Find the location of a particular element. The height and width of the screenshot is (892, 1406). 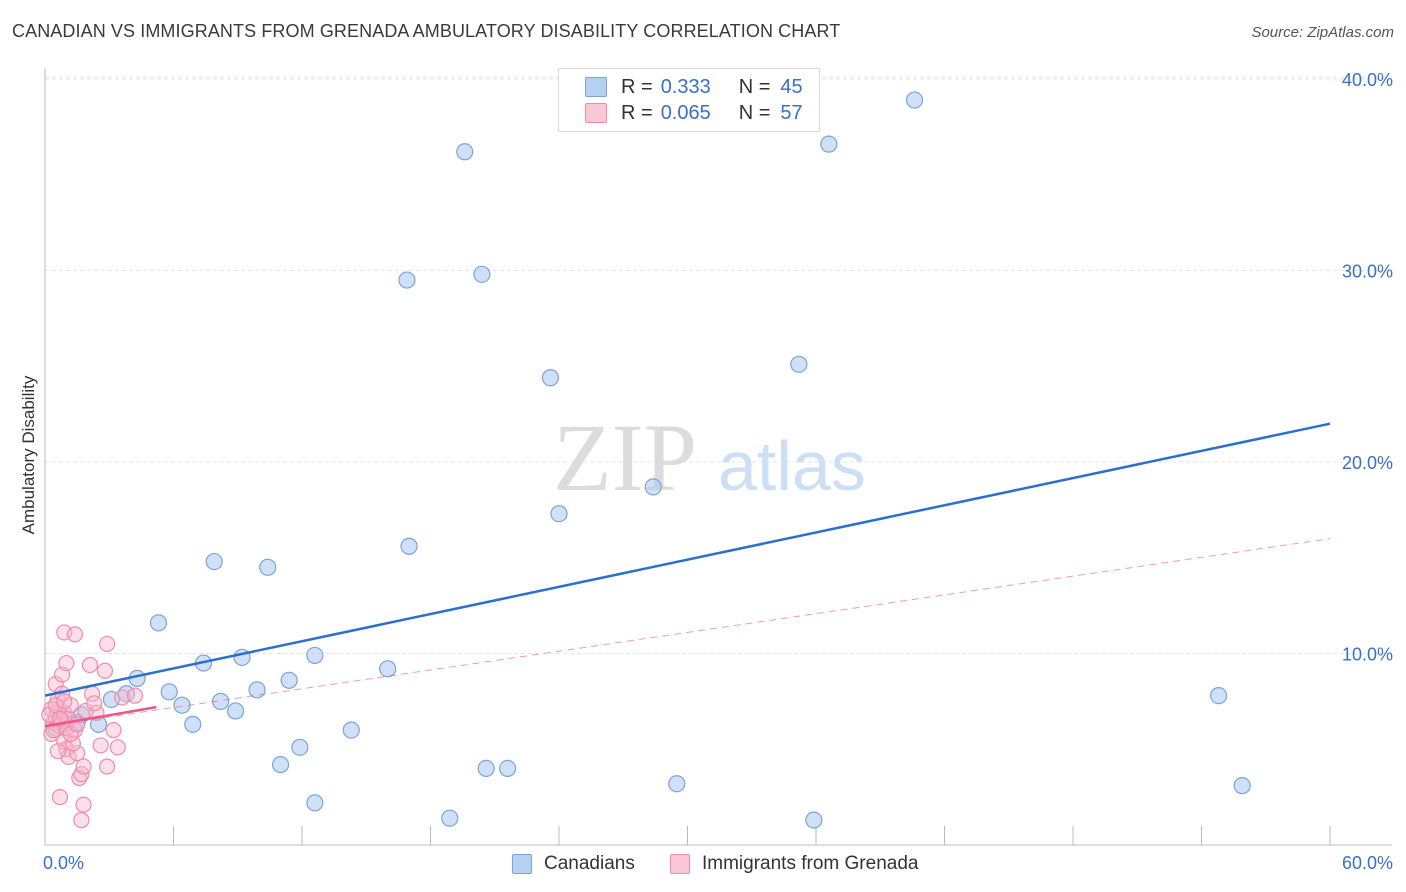

x-tick-label-max: 60.0% is located at coordinates (1367, 863).